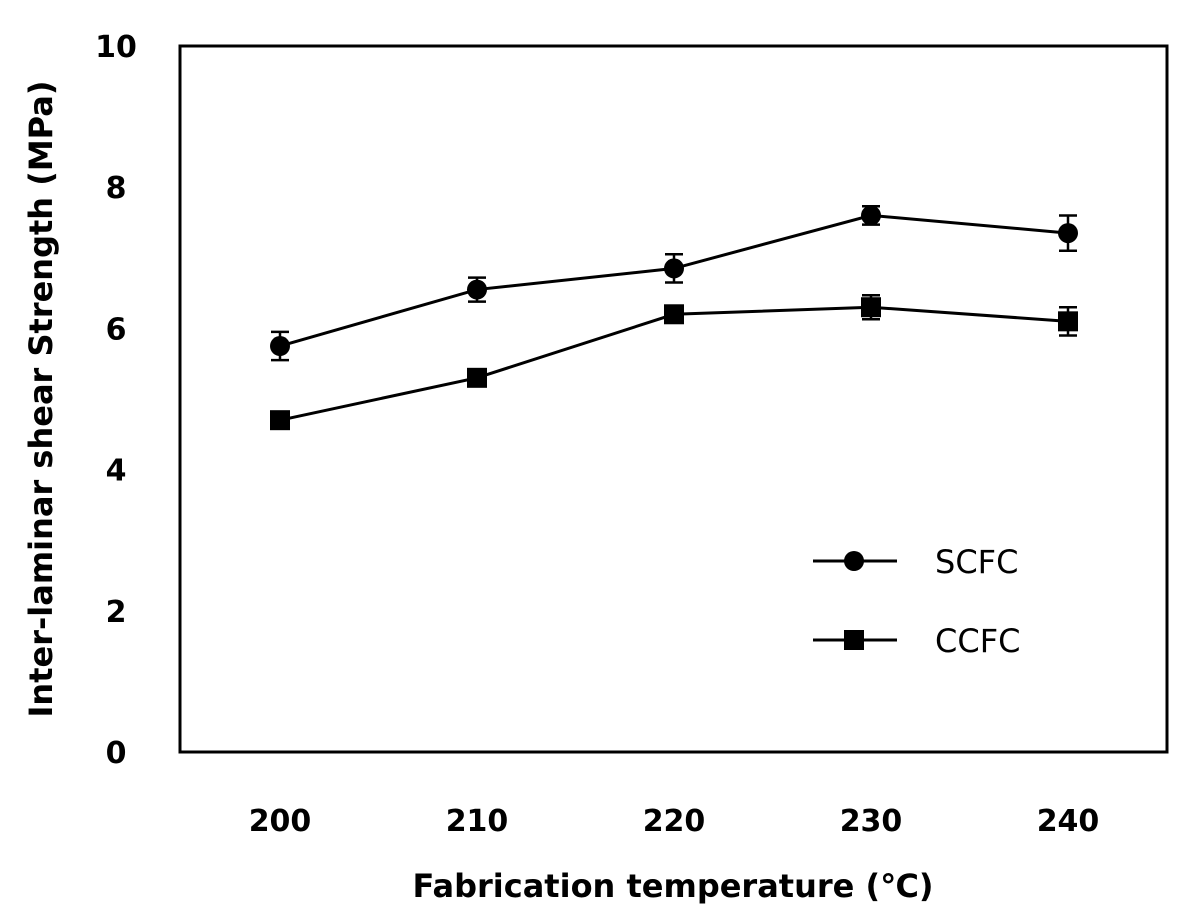 This screenshot has height=911, width=1181. Describe the element at coordinates (41, 399) in the screenshot. I see `y-axis-title: Inter-laminar shear Strength (MPa)` at that location.